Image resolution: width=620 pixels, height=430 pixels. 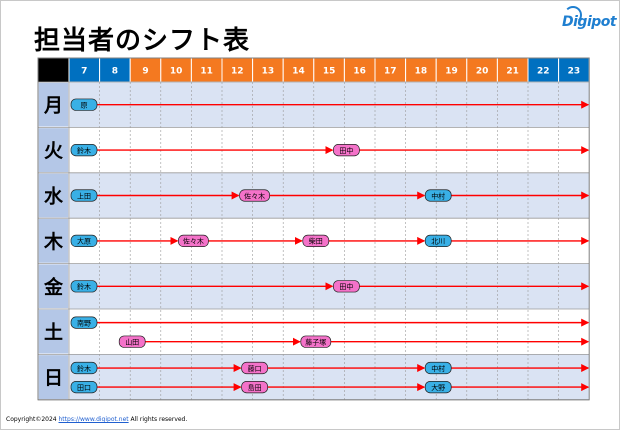 I want to click on staff-name: 藤子塚, so click(x=315, y=341).